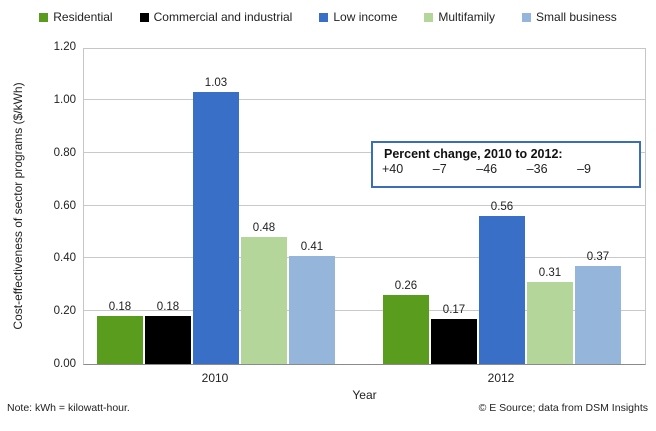 This screenshot has width=656, height=431. Describe the element at coordinates (501, 378) in the screenshot. I see `category-label: 2012` at that location.